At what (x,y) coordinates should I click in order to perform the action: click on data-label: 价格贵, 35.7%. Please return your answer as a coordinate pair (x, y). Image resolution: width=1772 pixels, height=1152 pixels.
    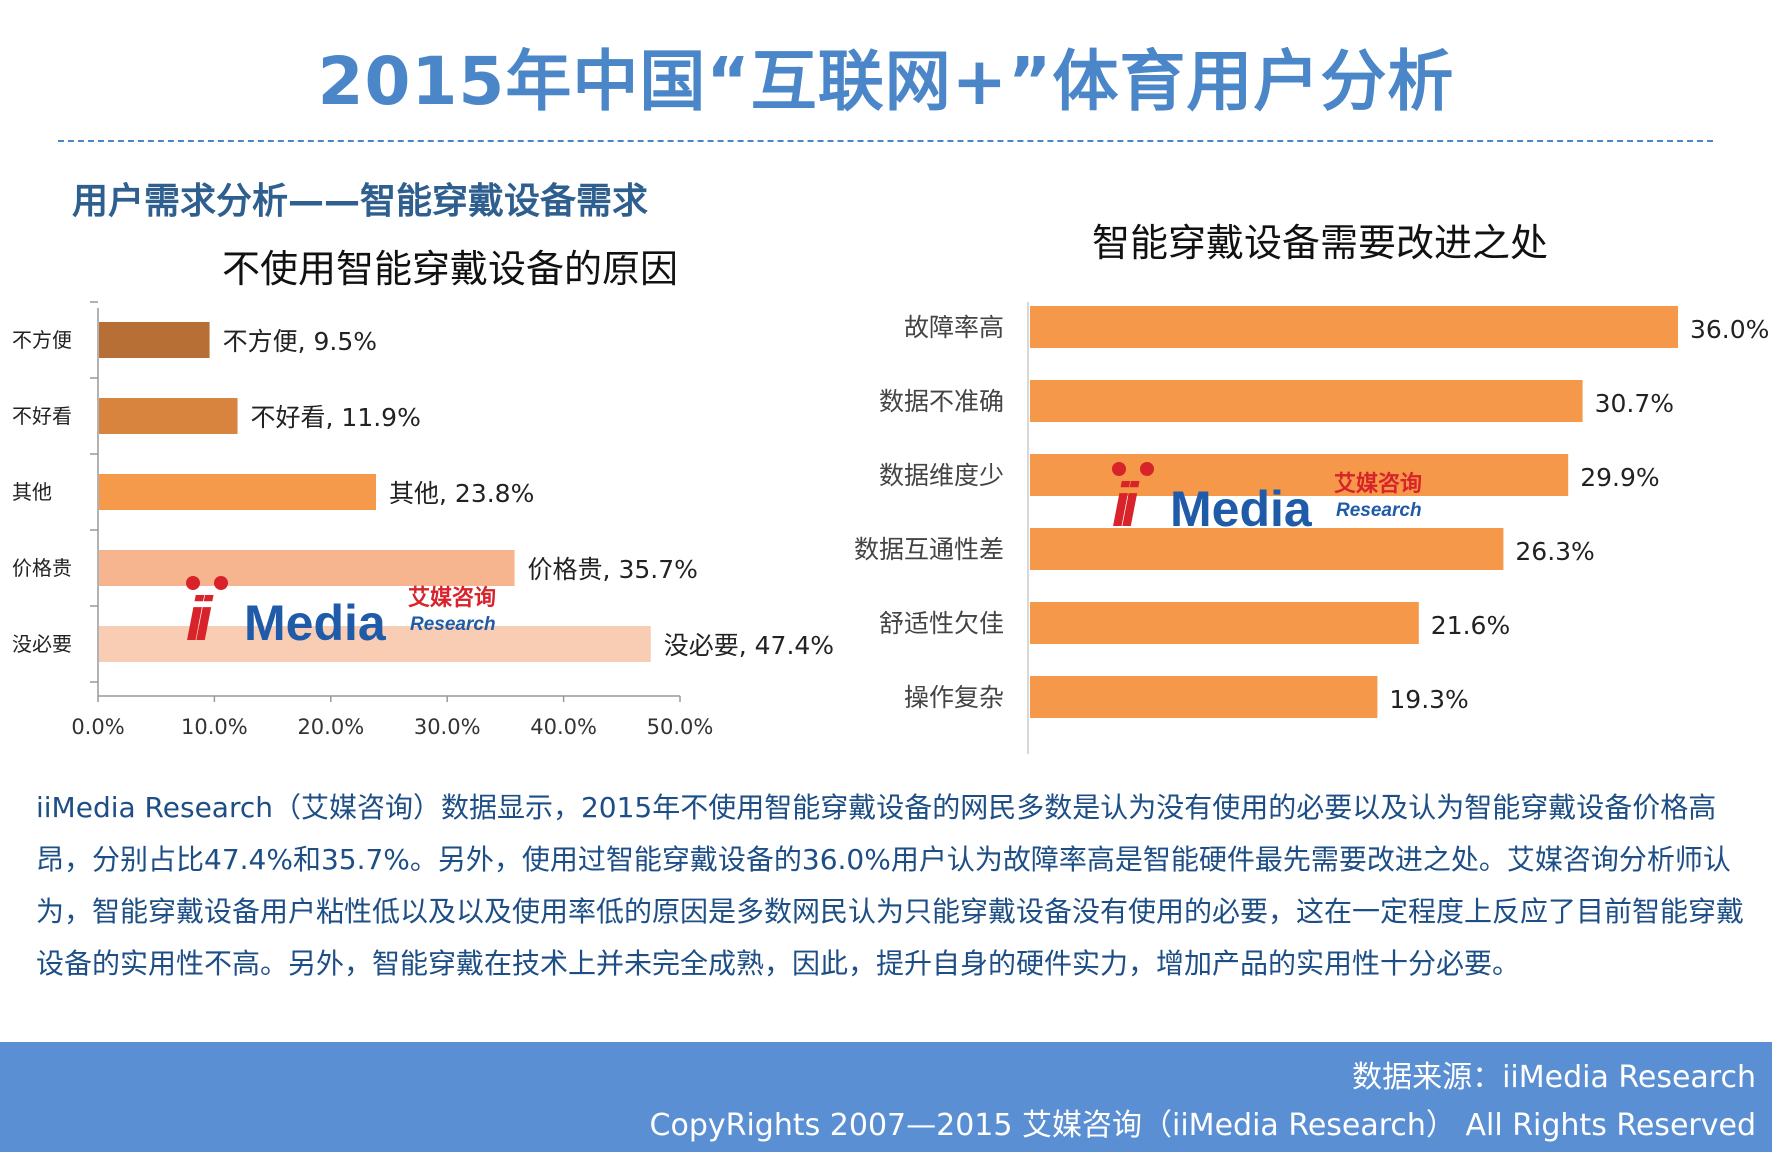
    Looking at the image, I should click on (613, 569).